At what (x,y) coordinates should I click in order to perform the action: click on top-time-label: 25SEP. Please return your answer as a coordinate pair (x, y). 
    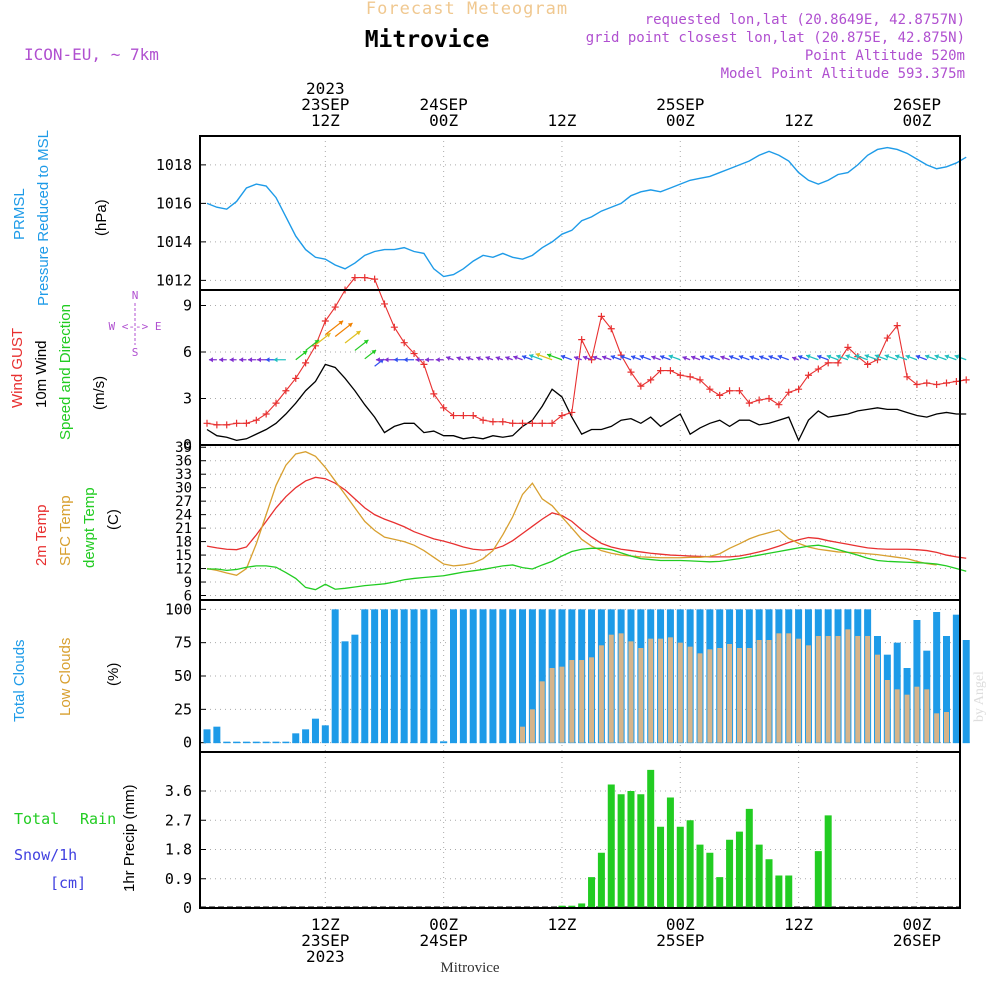
    Looking at the image, I should click on (680, 104).